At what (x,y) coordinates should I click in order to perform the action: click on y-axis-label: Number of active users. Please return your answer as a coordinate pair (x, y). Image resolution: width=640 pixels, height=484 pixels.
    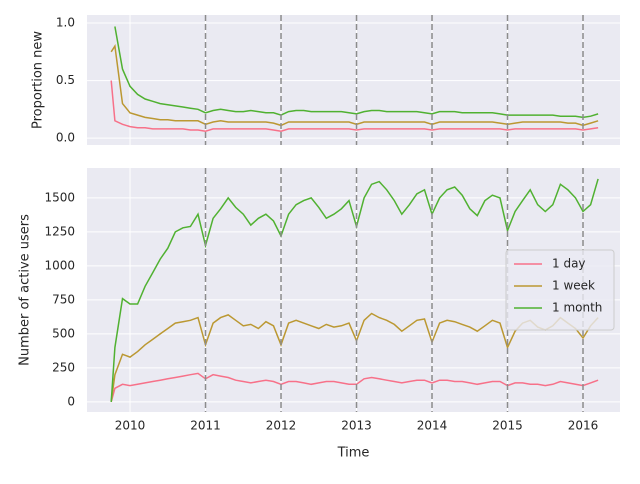
    Looking at the image, I should click on (25, 290).